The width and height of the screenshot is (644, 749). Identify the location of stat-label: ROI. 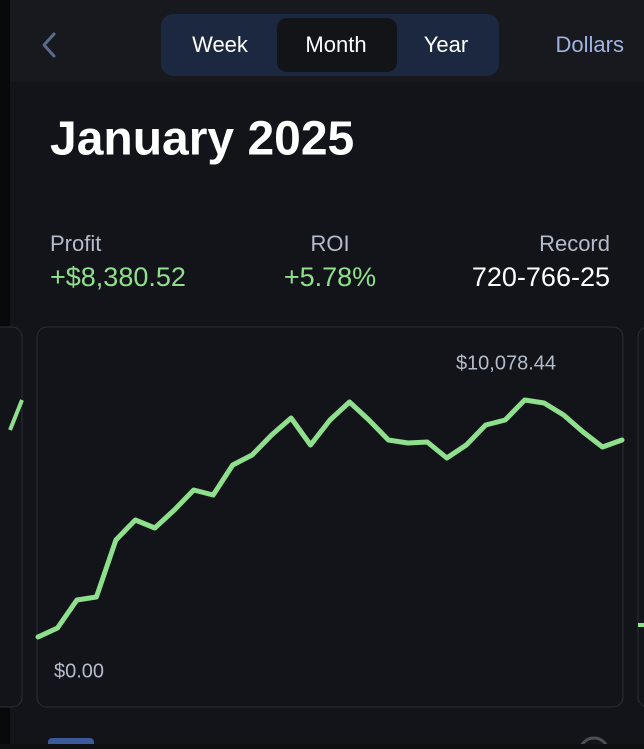
(329, 243).